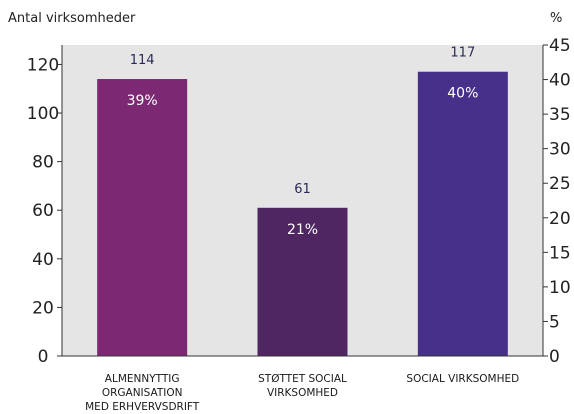 The image size is (574, 414). I want to click on y-tick-label-left-120: 120, so click(43, 65).